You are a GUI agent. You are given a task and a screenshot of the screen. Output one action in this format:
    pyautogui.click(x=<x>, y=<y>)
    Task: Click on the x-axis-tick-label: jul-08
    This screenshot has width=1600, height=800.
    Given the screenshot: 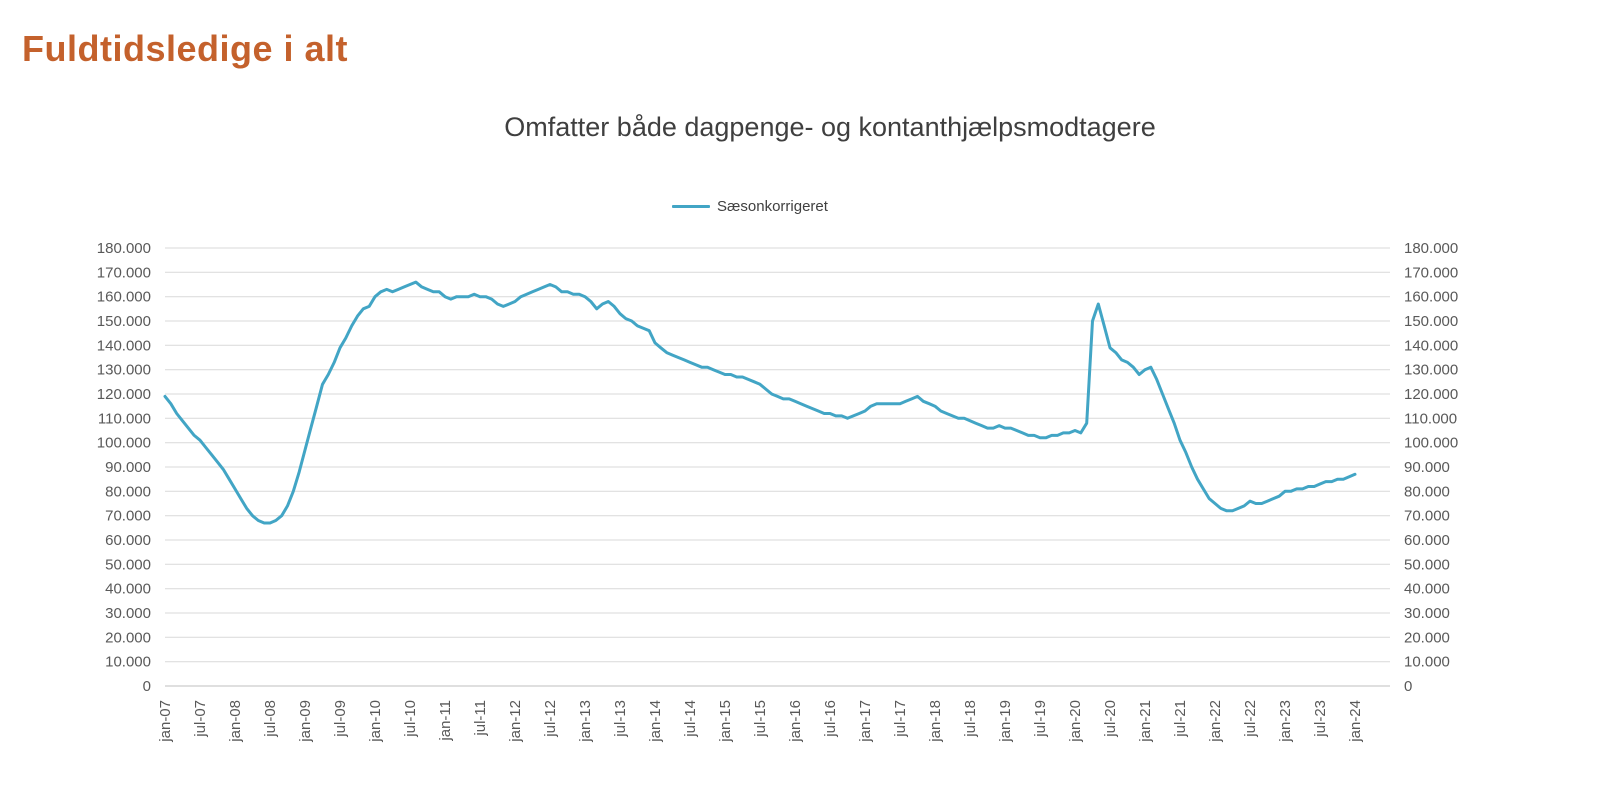 What is the action you would take?
    pyautogui.click(x=270, y=719)
    